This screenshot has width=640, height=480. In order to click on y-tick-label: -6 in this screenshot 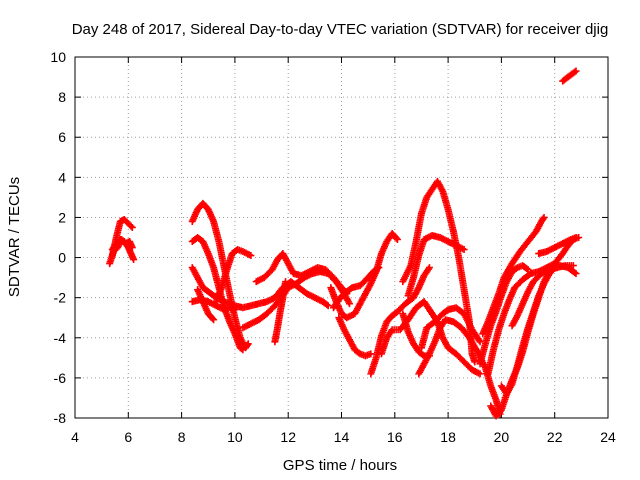, I will do `click(60, 378)`.